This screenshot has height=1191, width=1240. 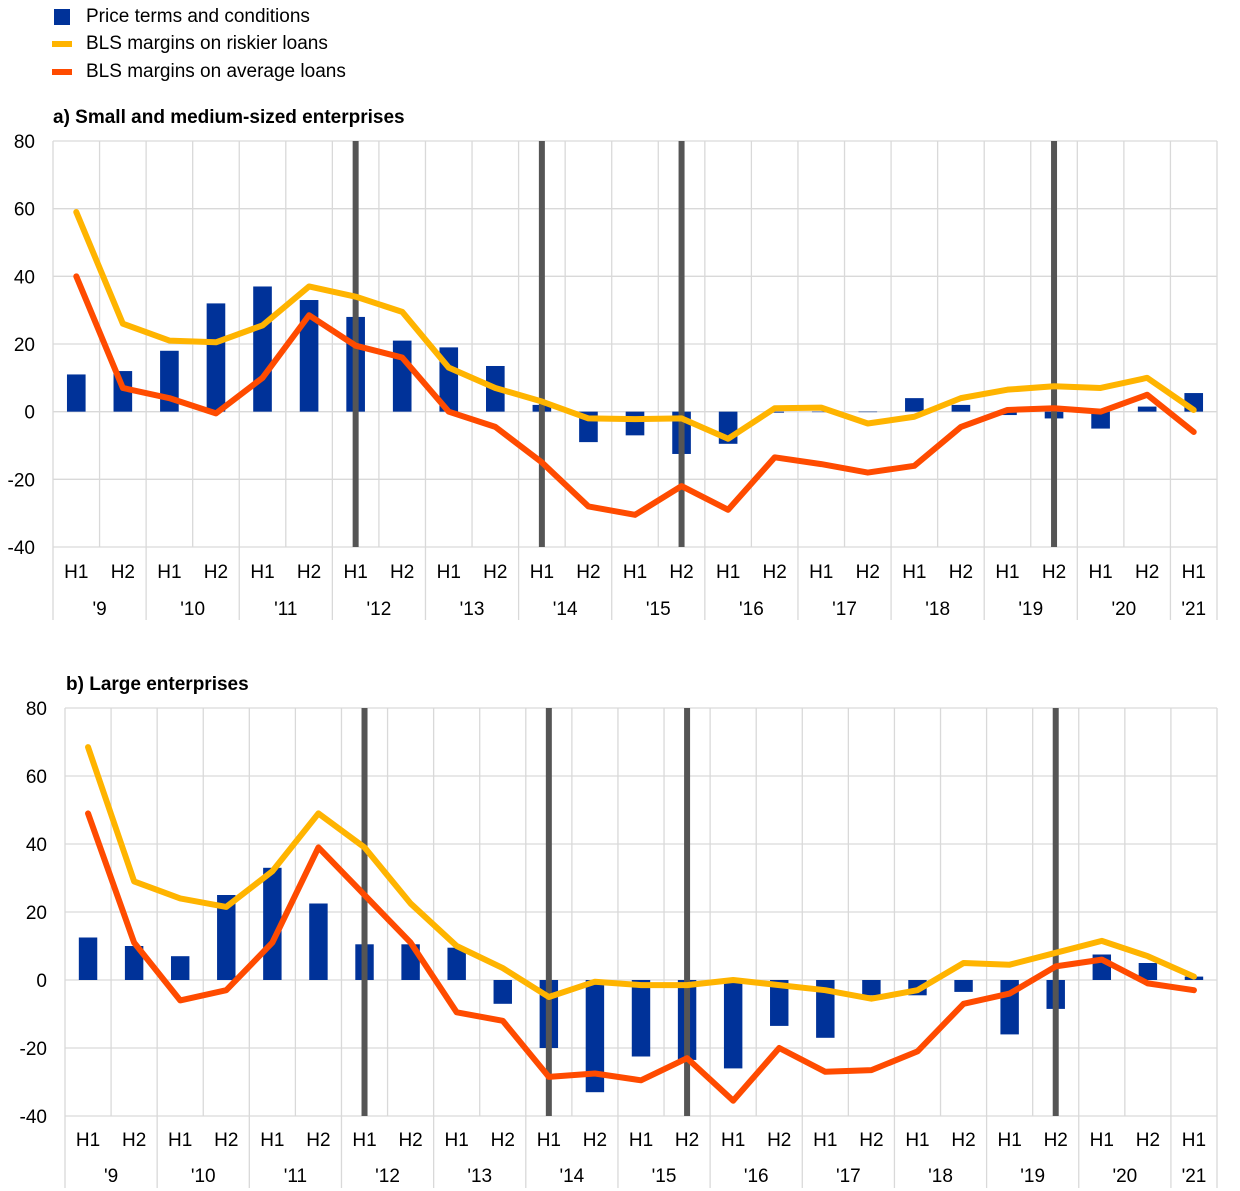 What do you see at coordinates (36, 709) in the screenshot?
I see `y-tick-label: 80` at bounding box center [36, 709].